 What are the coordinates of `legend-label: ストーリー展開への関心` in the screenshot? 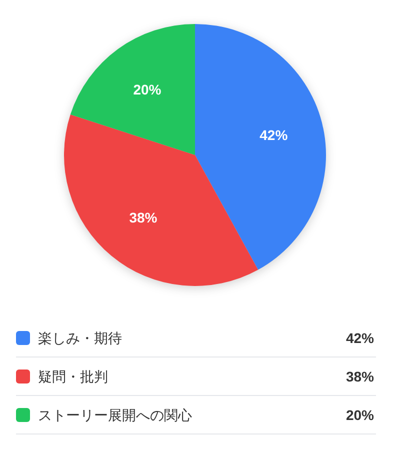 It's located at (115, 415).